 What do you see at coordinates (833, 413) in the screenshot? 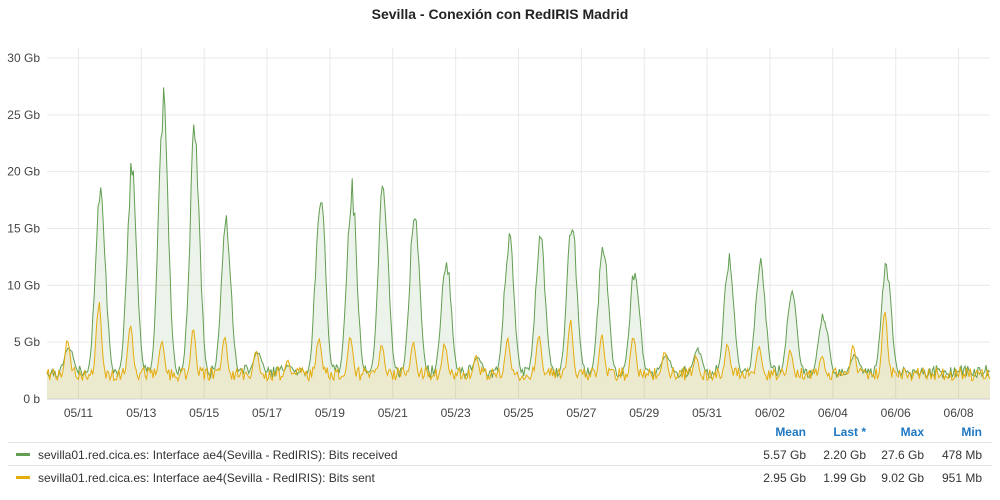
I see `x-tick-label: 06/04` at bounding box center [833, 413].